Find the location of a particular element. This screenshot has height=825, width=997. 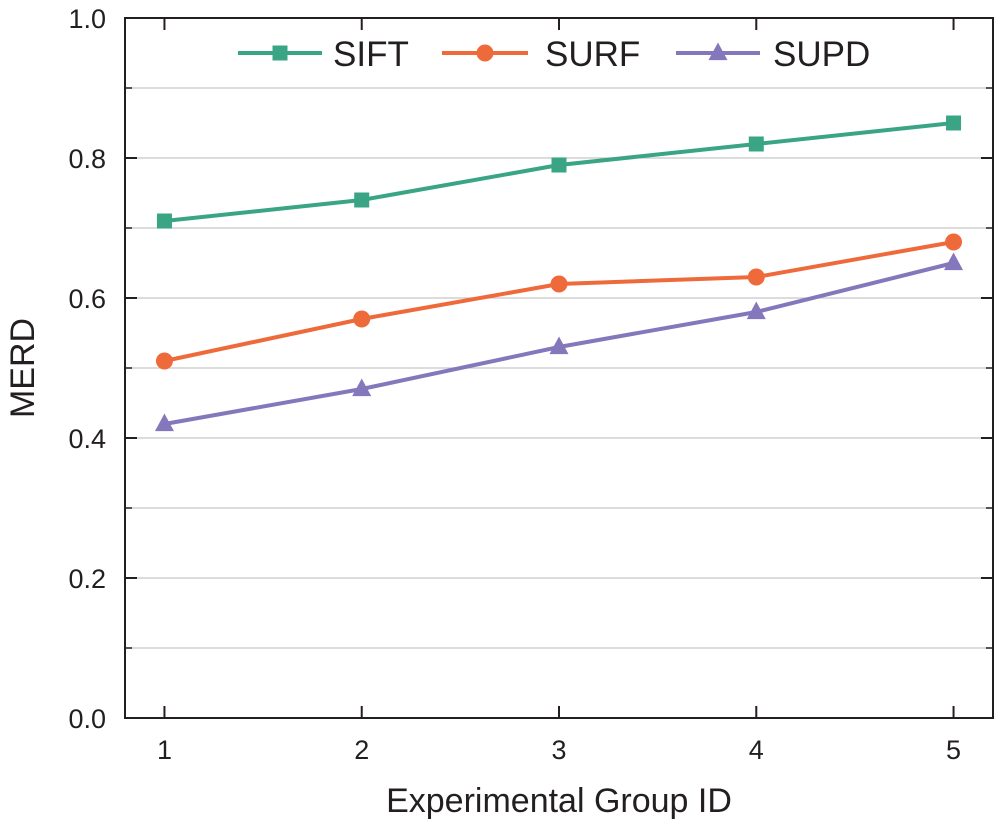

y-tick-label: 0.6 is located at coordinates (87, 299).